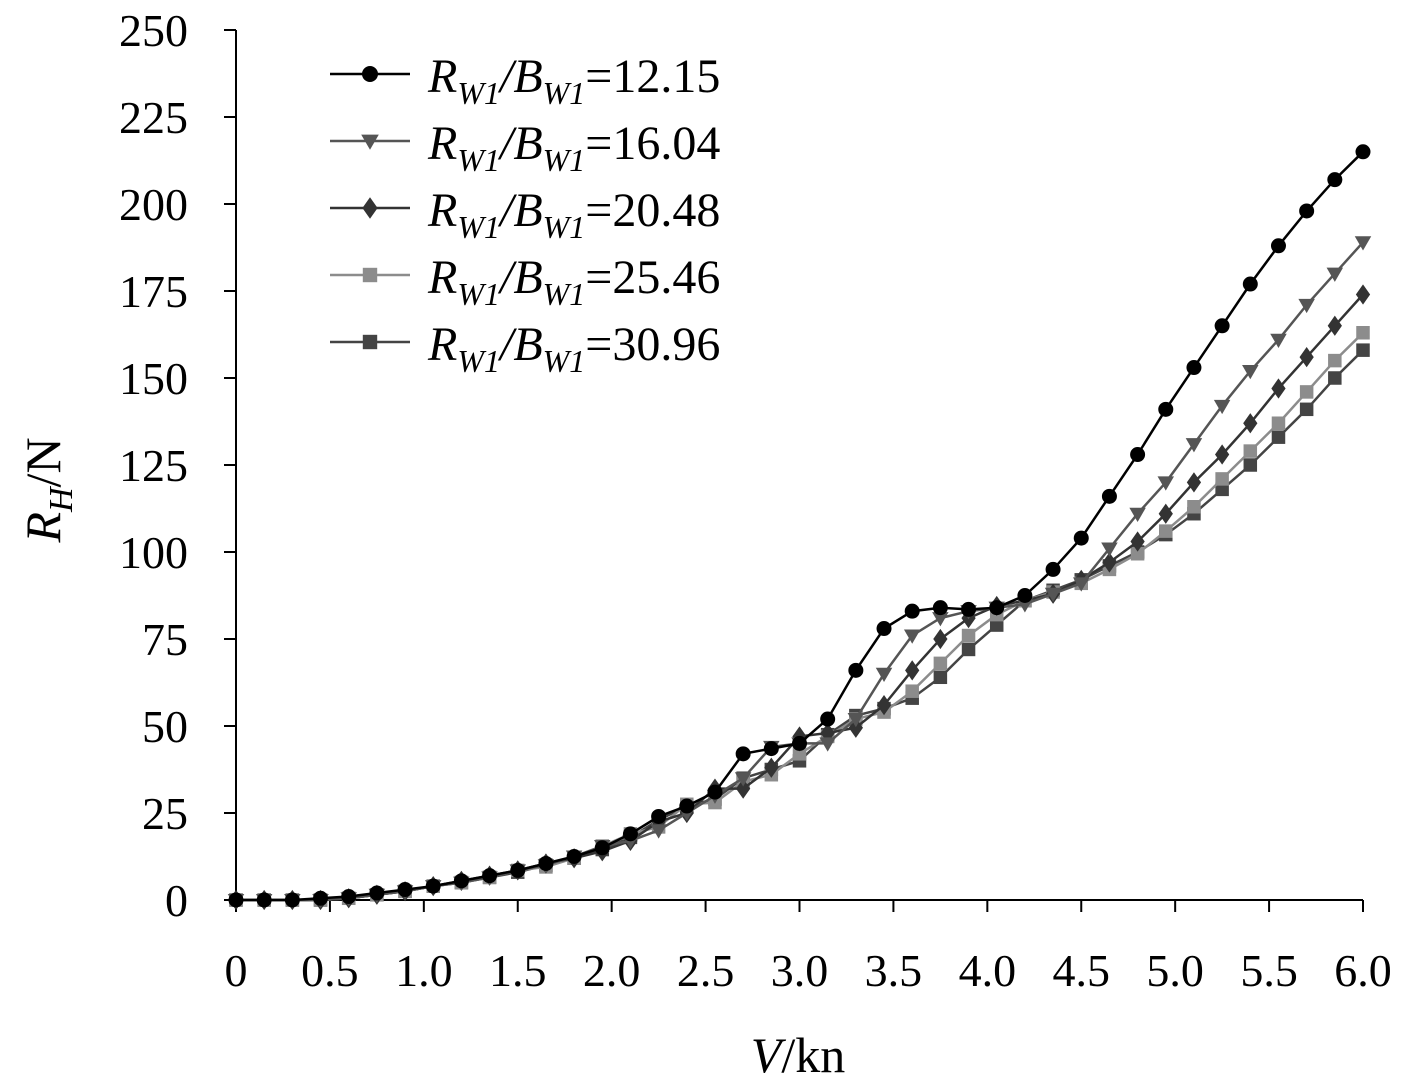 This screenshot has width=1417, height=1087. What do you see at coordinates (573, 281) in the screenshot?
I see `legend-label: RW1/BW1=25.46` at bounding box center [573, 281].